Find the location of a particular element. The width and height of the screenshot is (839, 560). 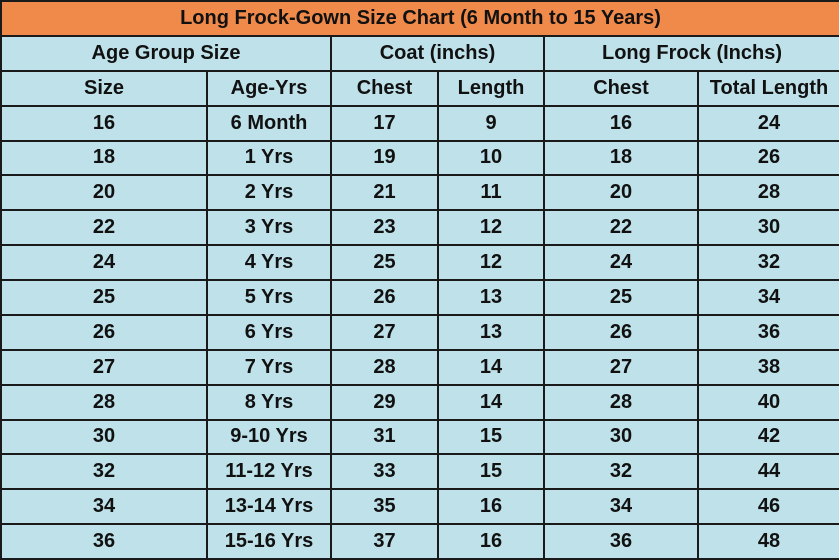

data-cell: 23 is located at coordinates (384, 228).